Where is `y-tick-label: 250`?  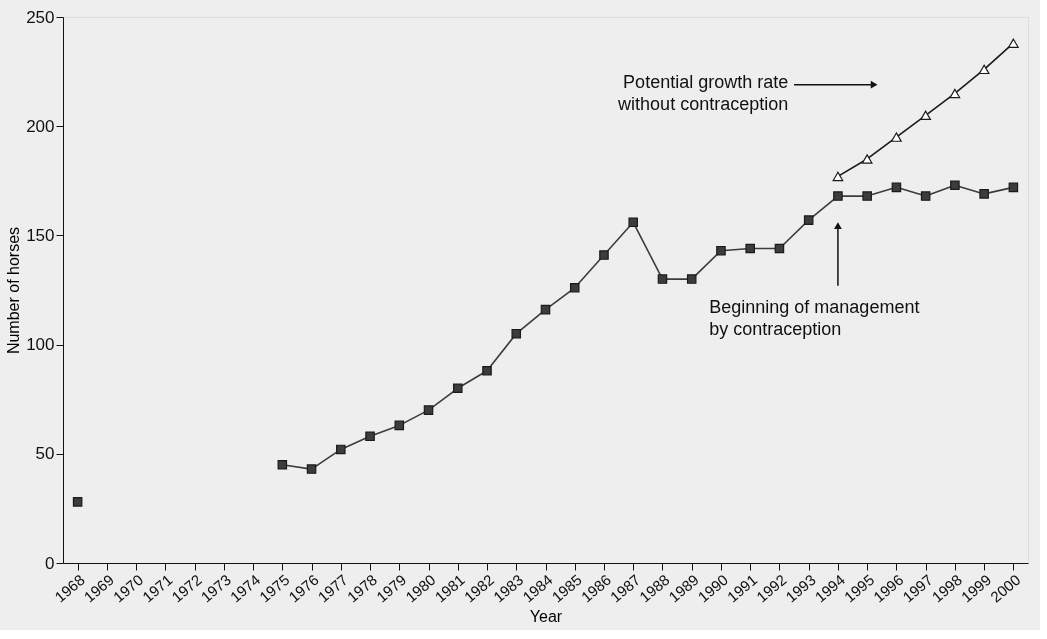 y-tick-label: 250 is located at coordinates (40, 17).